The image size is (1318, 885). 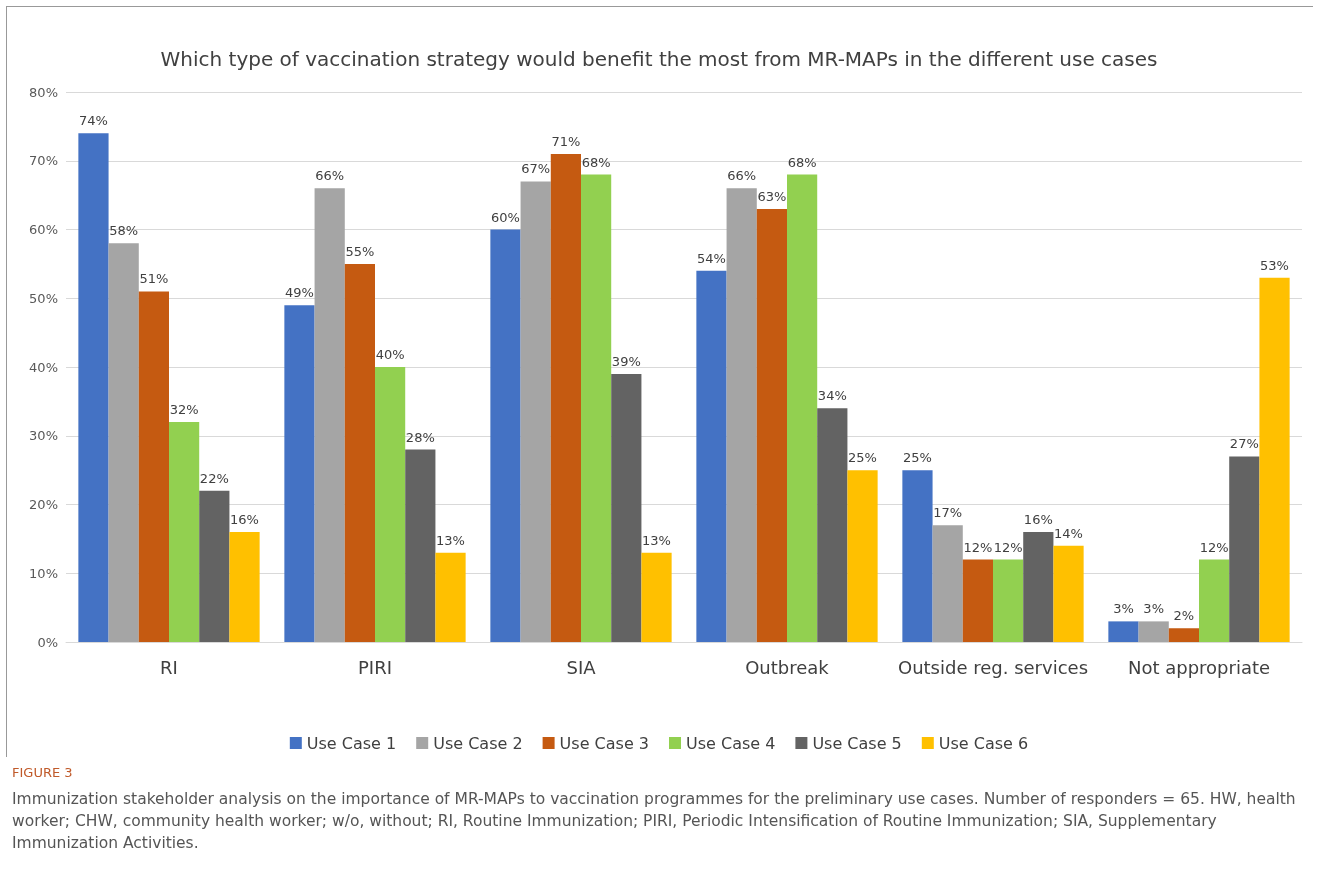 What do you see at coordinates (43, 773) in the screenshot?
I see `caption: FIGURE 3` at bounding box center [43, 773].